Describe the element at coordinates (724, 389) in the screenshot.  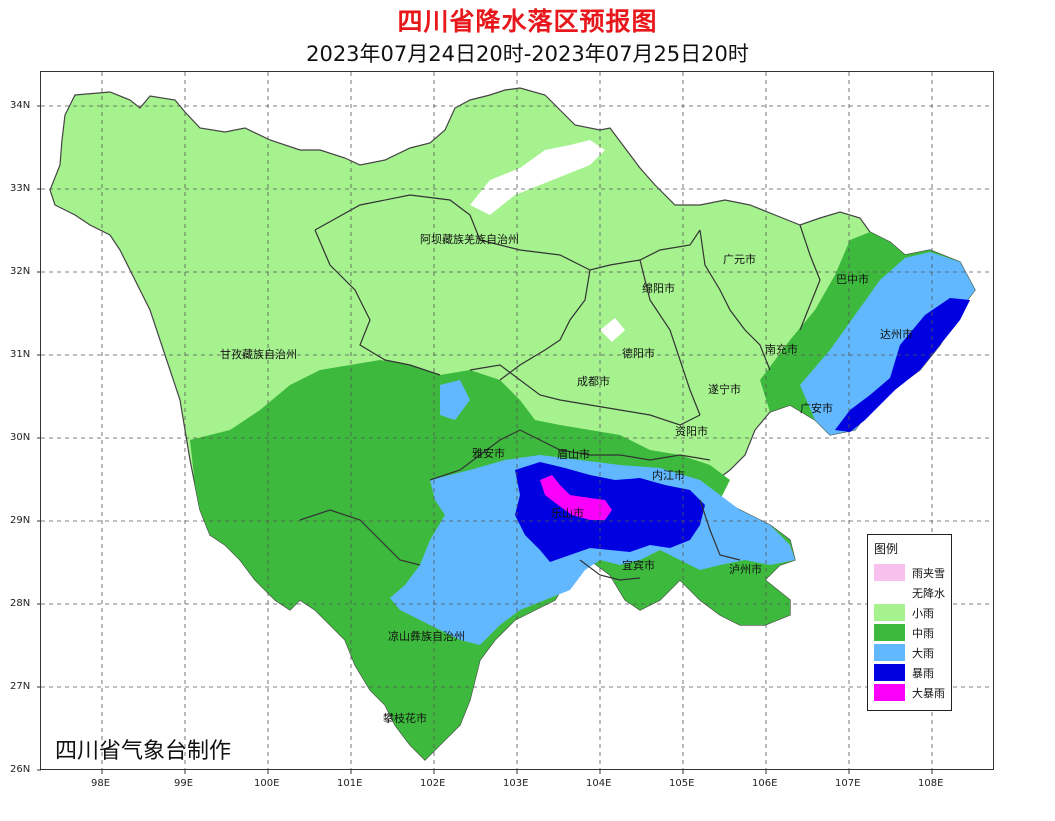
I see `city-label: 遂宁市` at that location.